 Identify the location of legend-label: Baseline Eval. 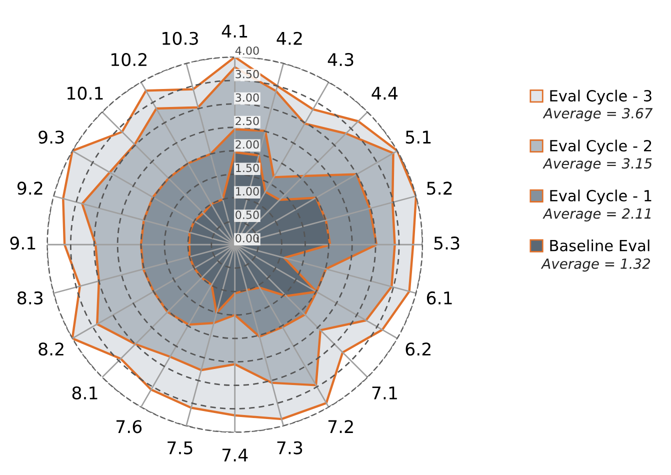
(600, 246).